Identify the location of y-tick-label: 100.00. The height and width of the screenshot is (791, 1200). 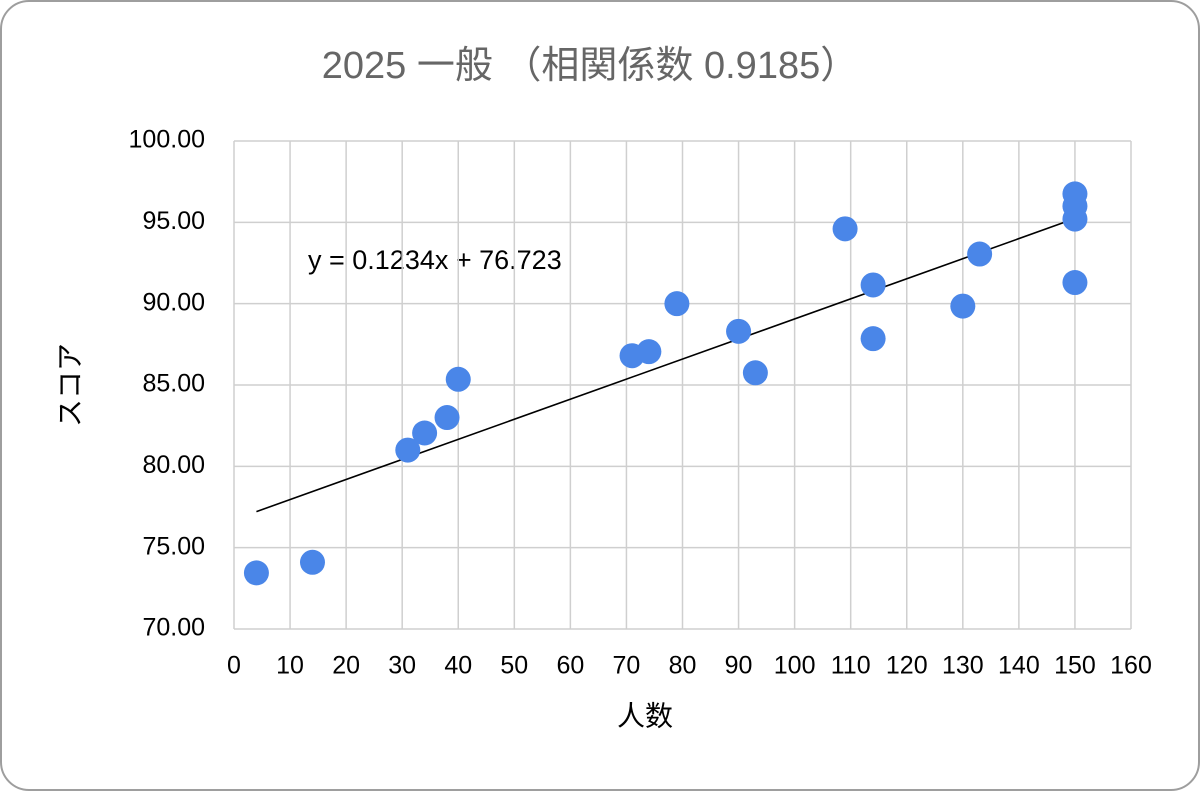
(167, 140).